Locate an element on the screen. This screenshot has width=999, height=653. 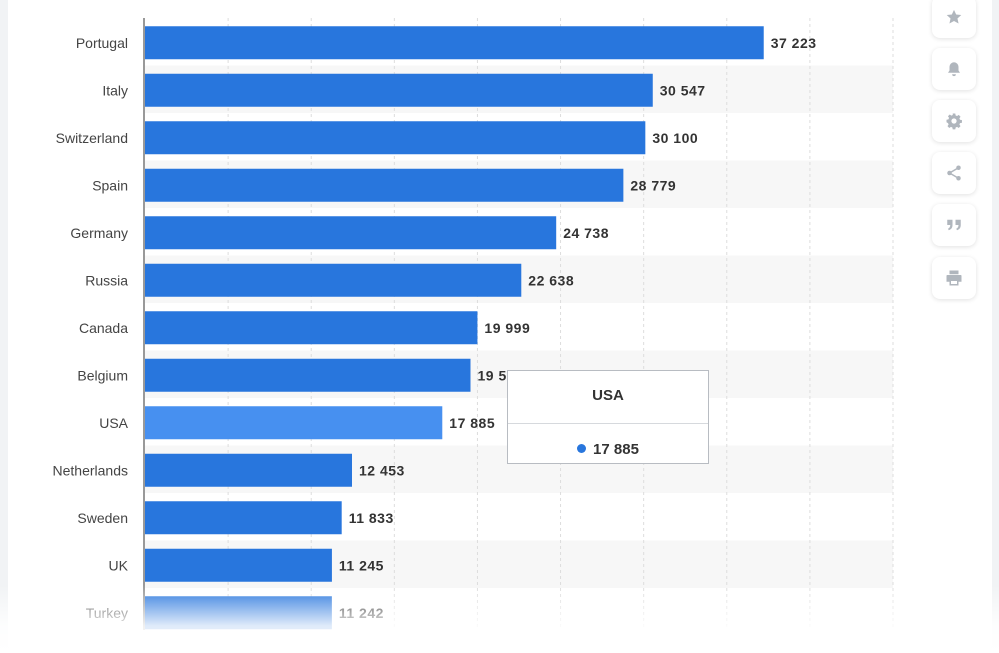
value-label: 19 999 is located at coordinates (507, 328).